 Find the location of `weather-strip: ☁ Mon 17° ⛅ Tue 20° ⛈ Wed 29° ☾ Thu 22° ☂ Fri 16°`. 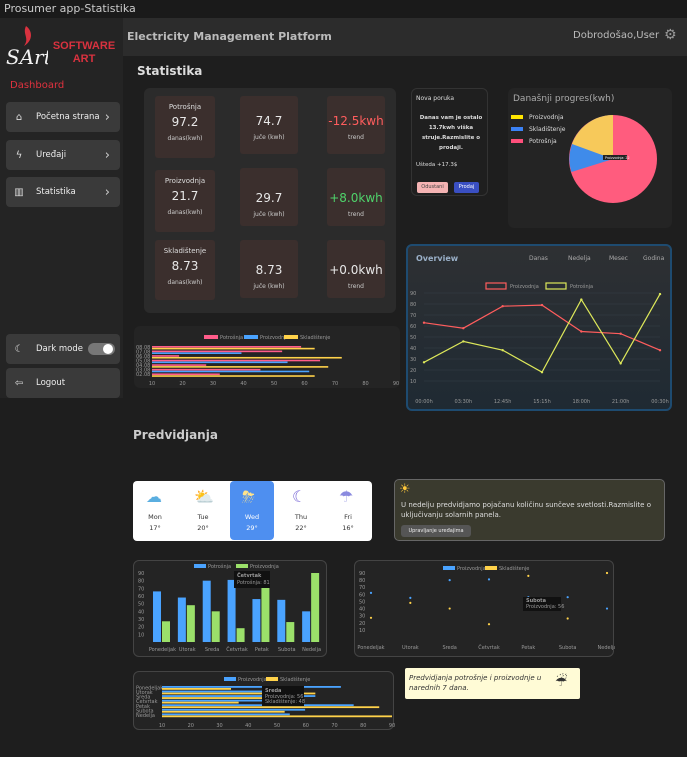

weather-strip: ☁ Mon 17° ⛅ Tue 20° ⛈ Wed 29° ☾ Thu 22° ☂ Fri 16° is located at coordinates (252, 511).